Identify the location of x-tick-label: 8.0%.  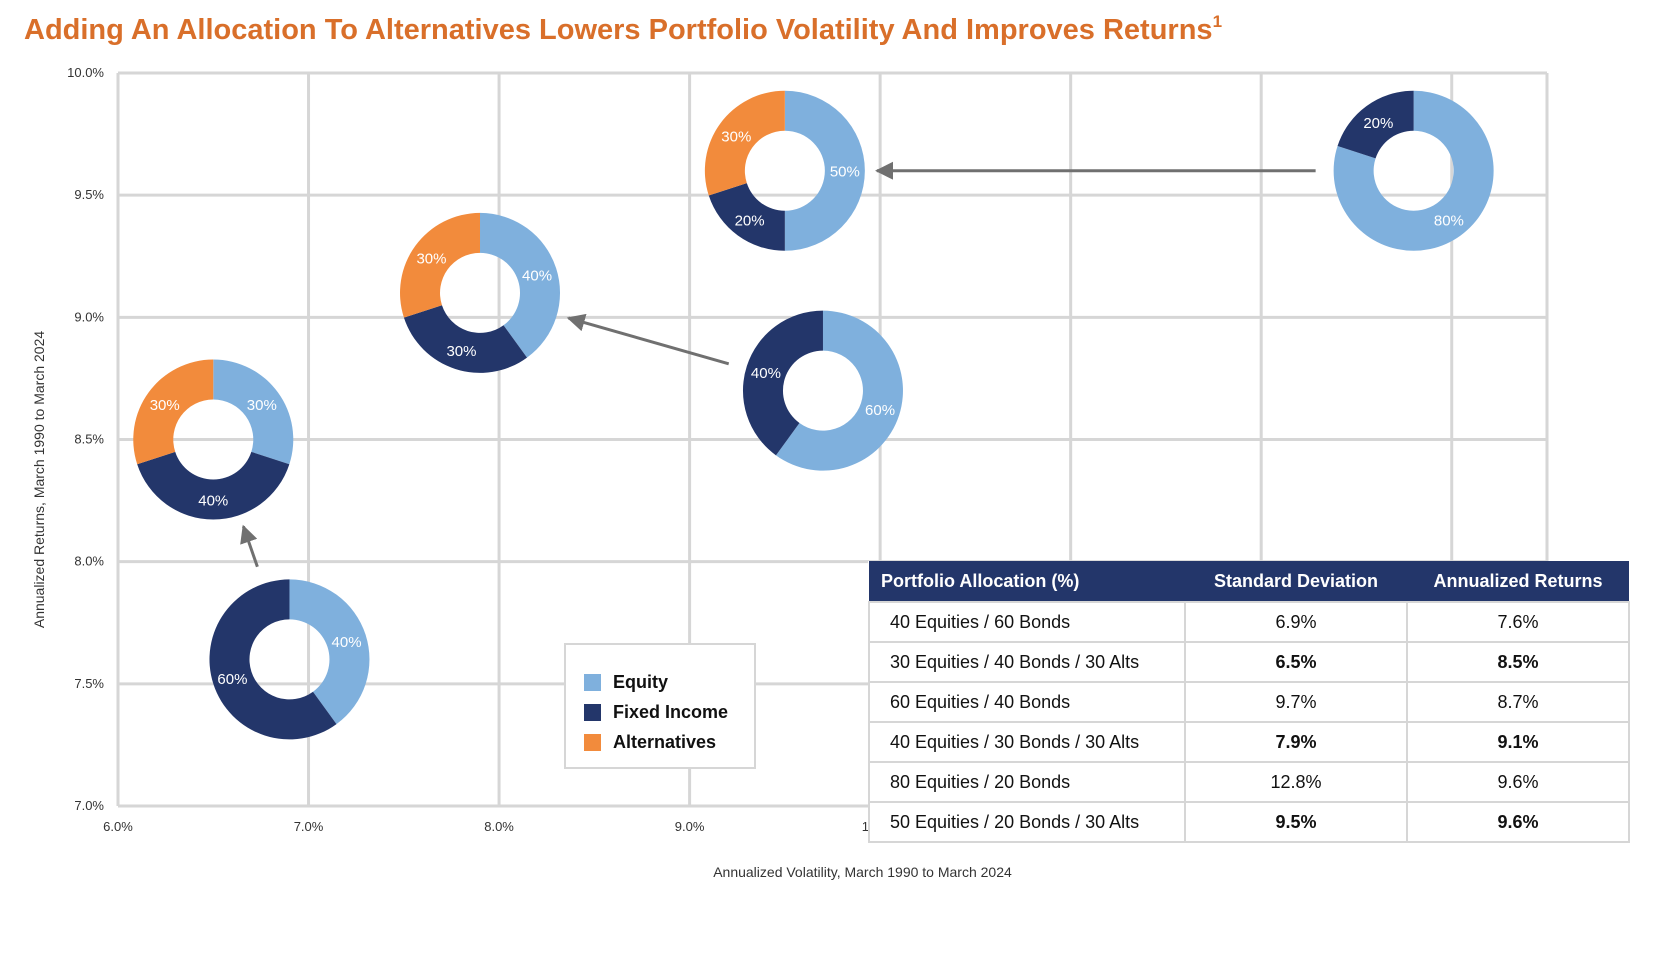
(499, 826).